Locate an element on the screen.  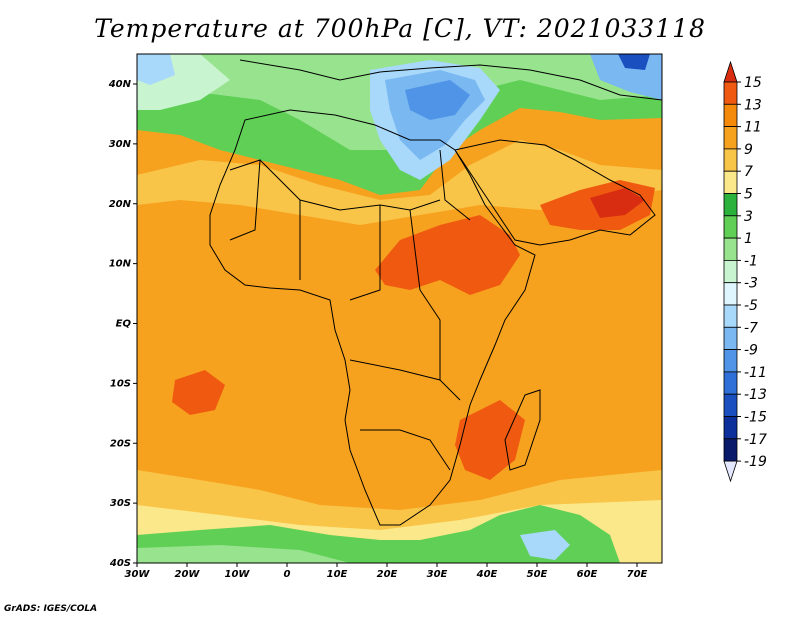
lon-tick-label: 10E is located at coordinates (337, 574).